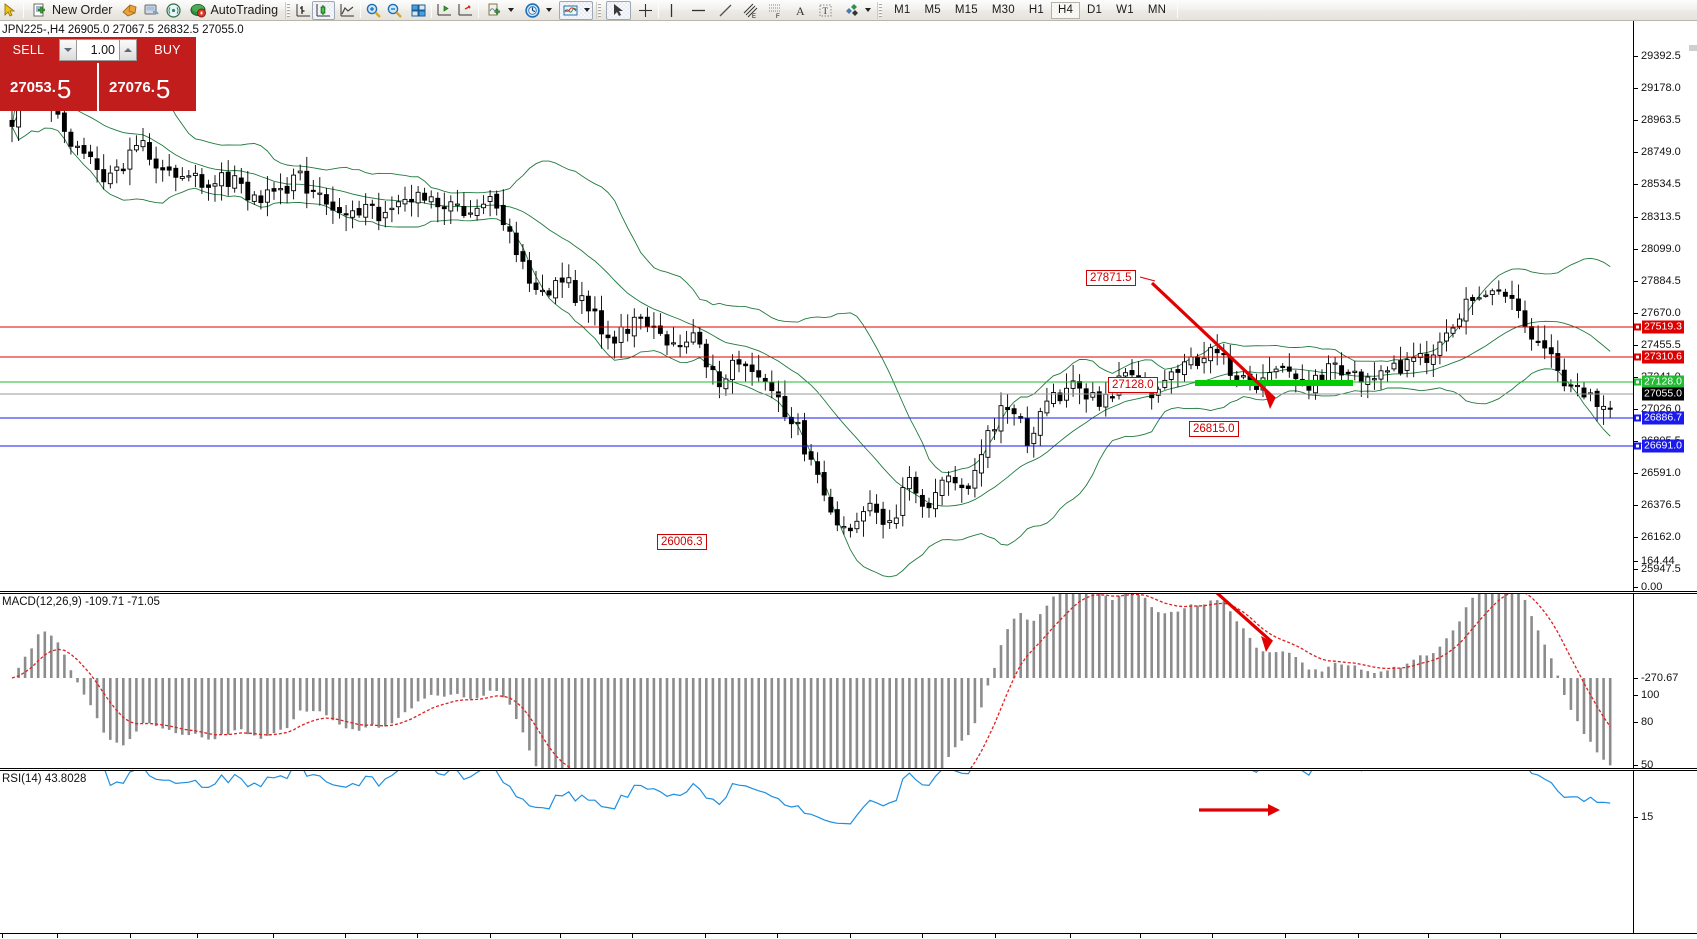 This screenshot has width=1697, height=939. I want to click on signals-icon, so click(173, 10).